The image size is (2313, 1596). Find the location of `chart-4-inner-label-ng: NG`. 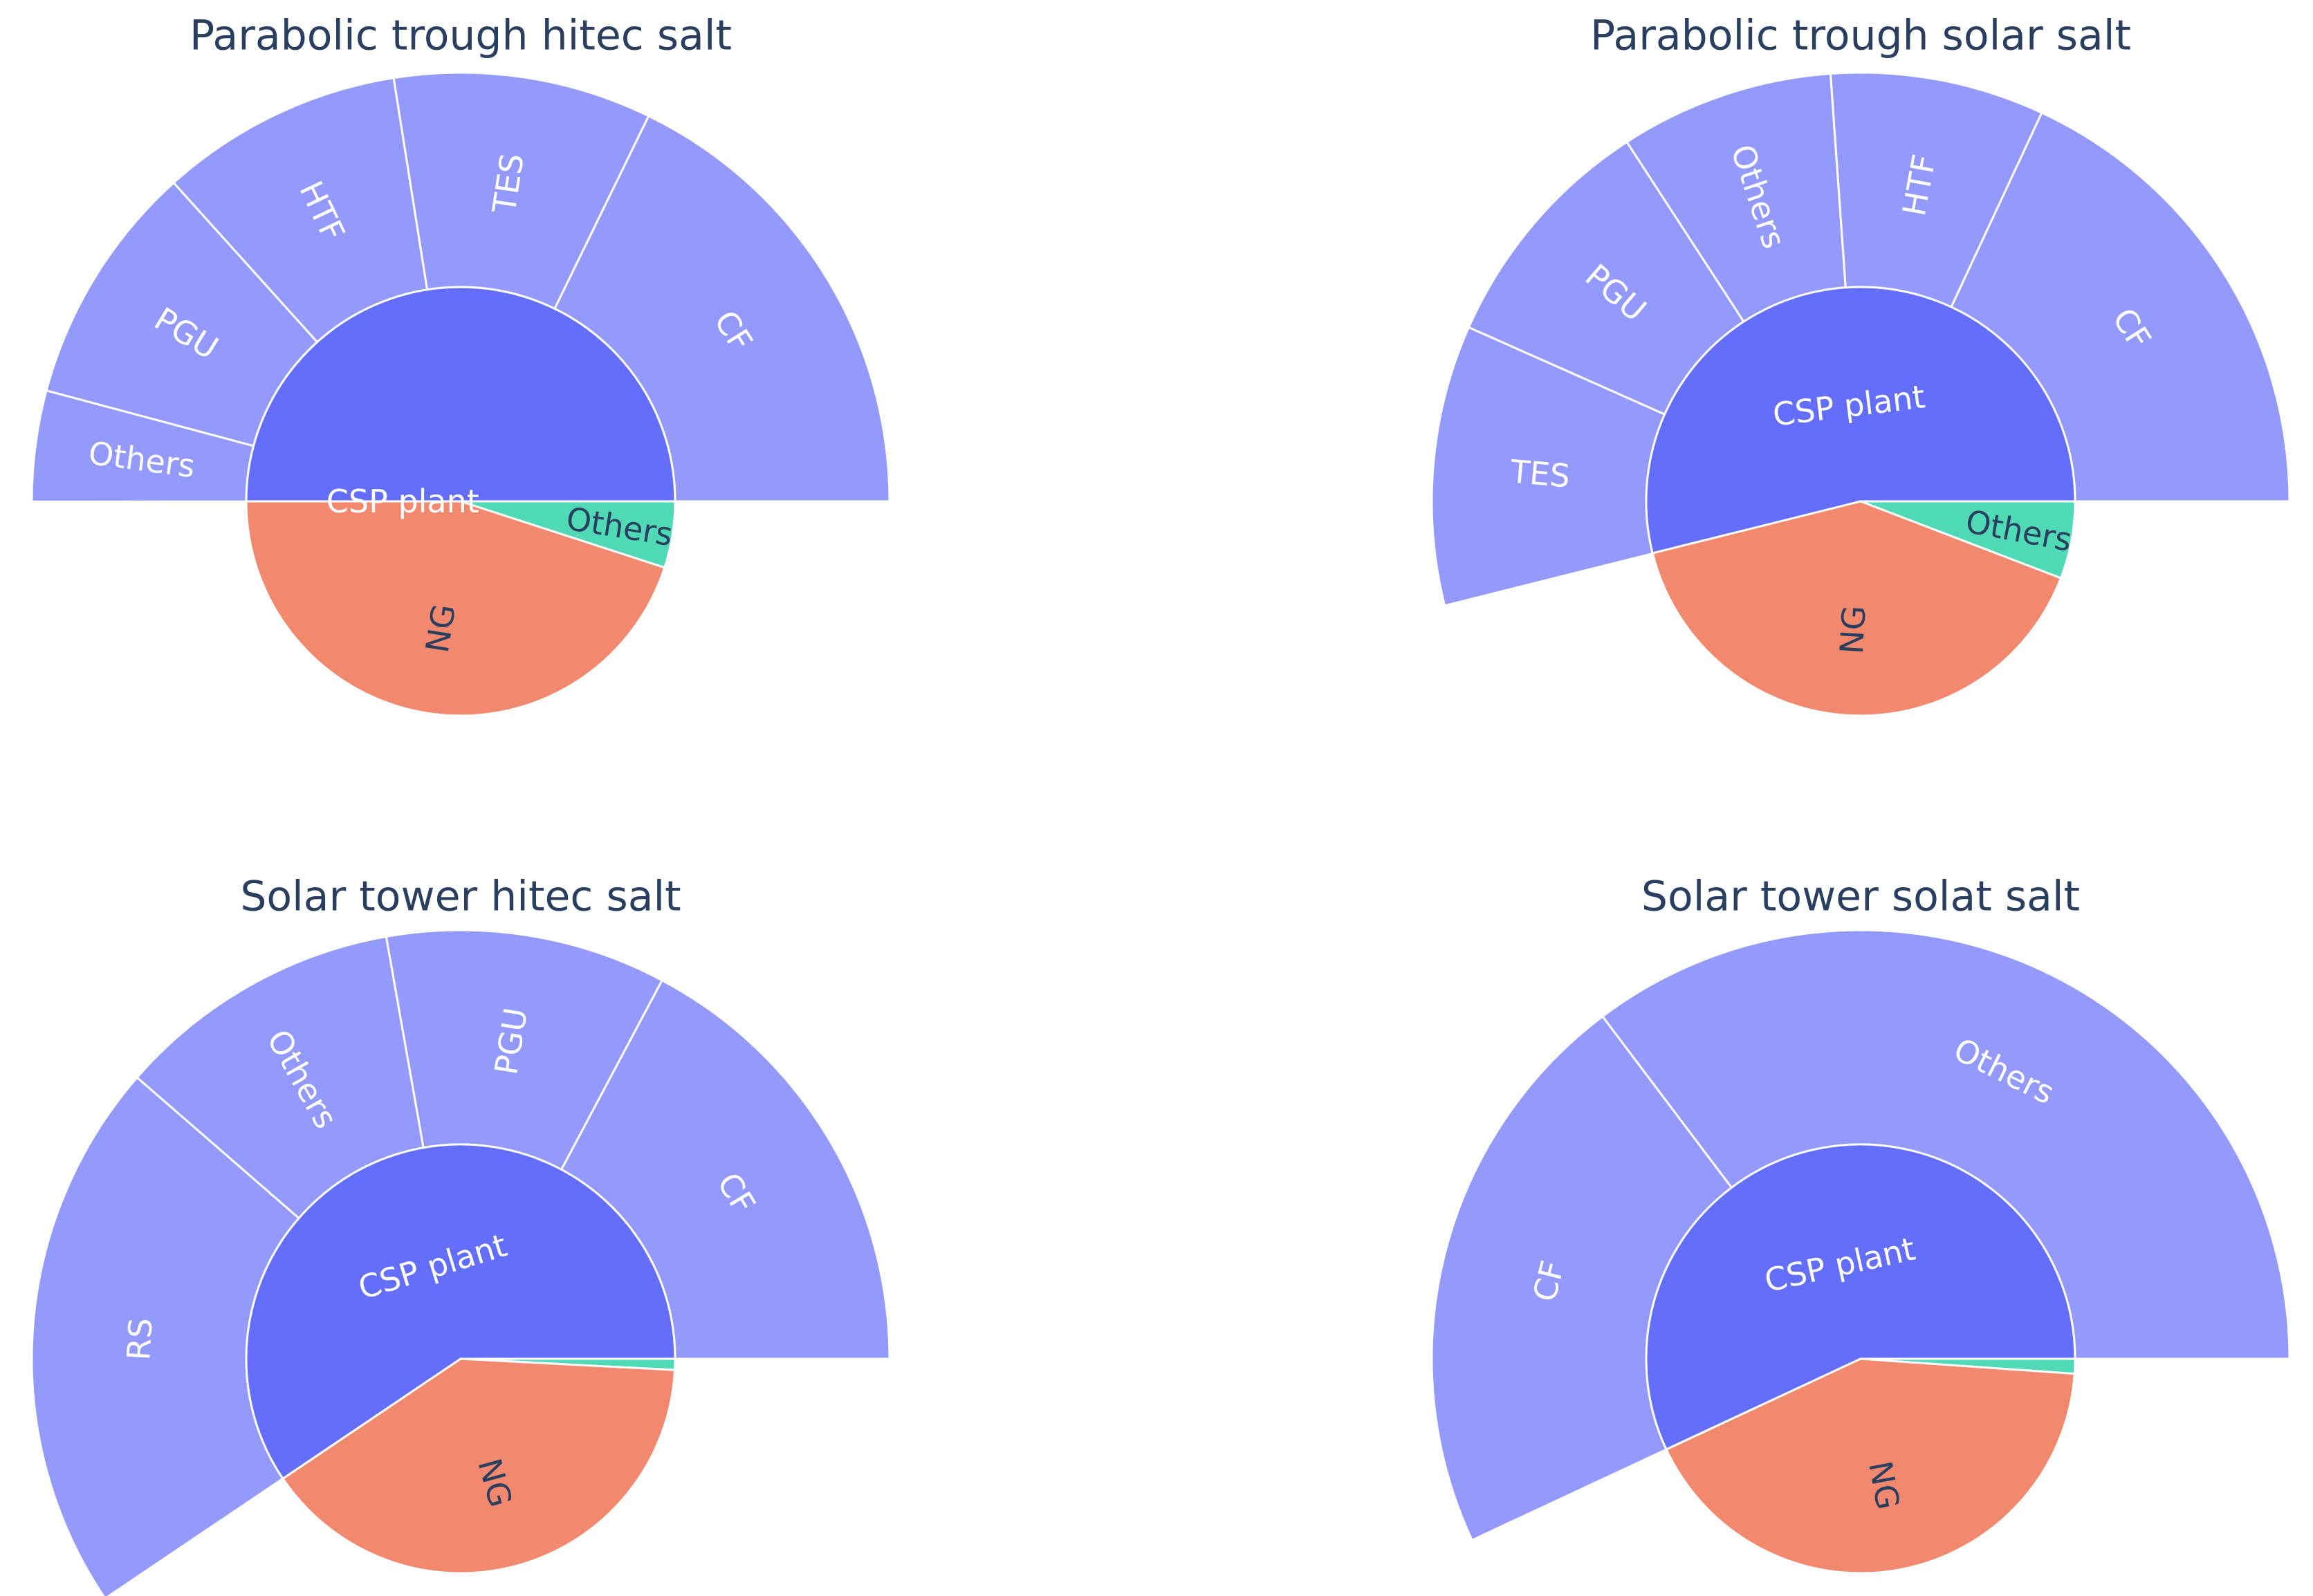

chart-4-inner-label-ng: NG is located at coordinates (1884, 1486).